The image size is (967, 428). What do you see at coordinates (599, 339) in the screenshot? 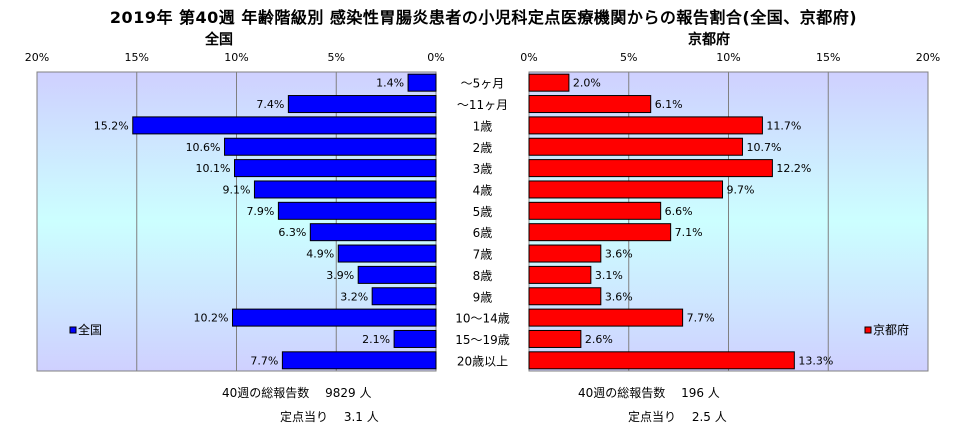
I see `kyoto-value-label: 2.6%` at bounding box center [599, 339].